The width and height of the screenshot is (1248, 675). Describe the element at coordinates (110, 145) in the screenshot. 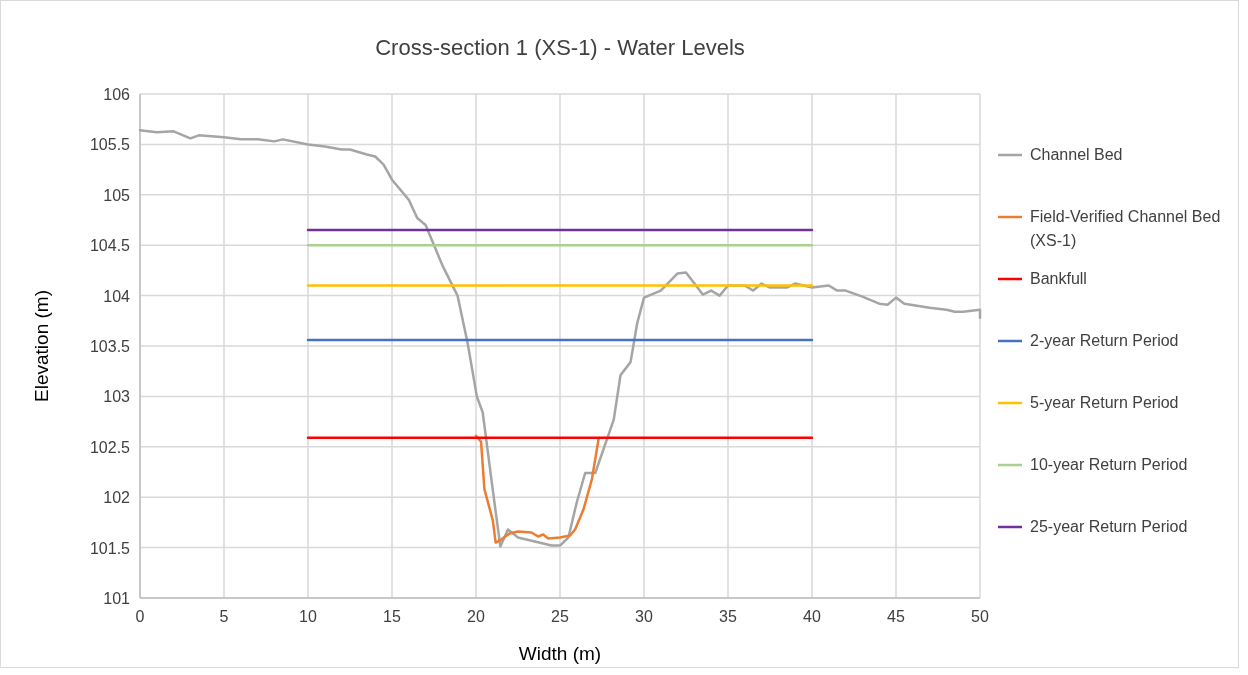

I see `y-tick-label: 105.5` at that location.